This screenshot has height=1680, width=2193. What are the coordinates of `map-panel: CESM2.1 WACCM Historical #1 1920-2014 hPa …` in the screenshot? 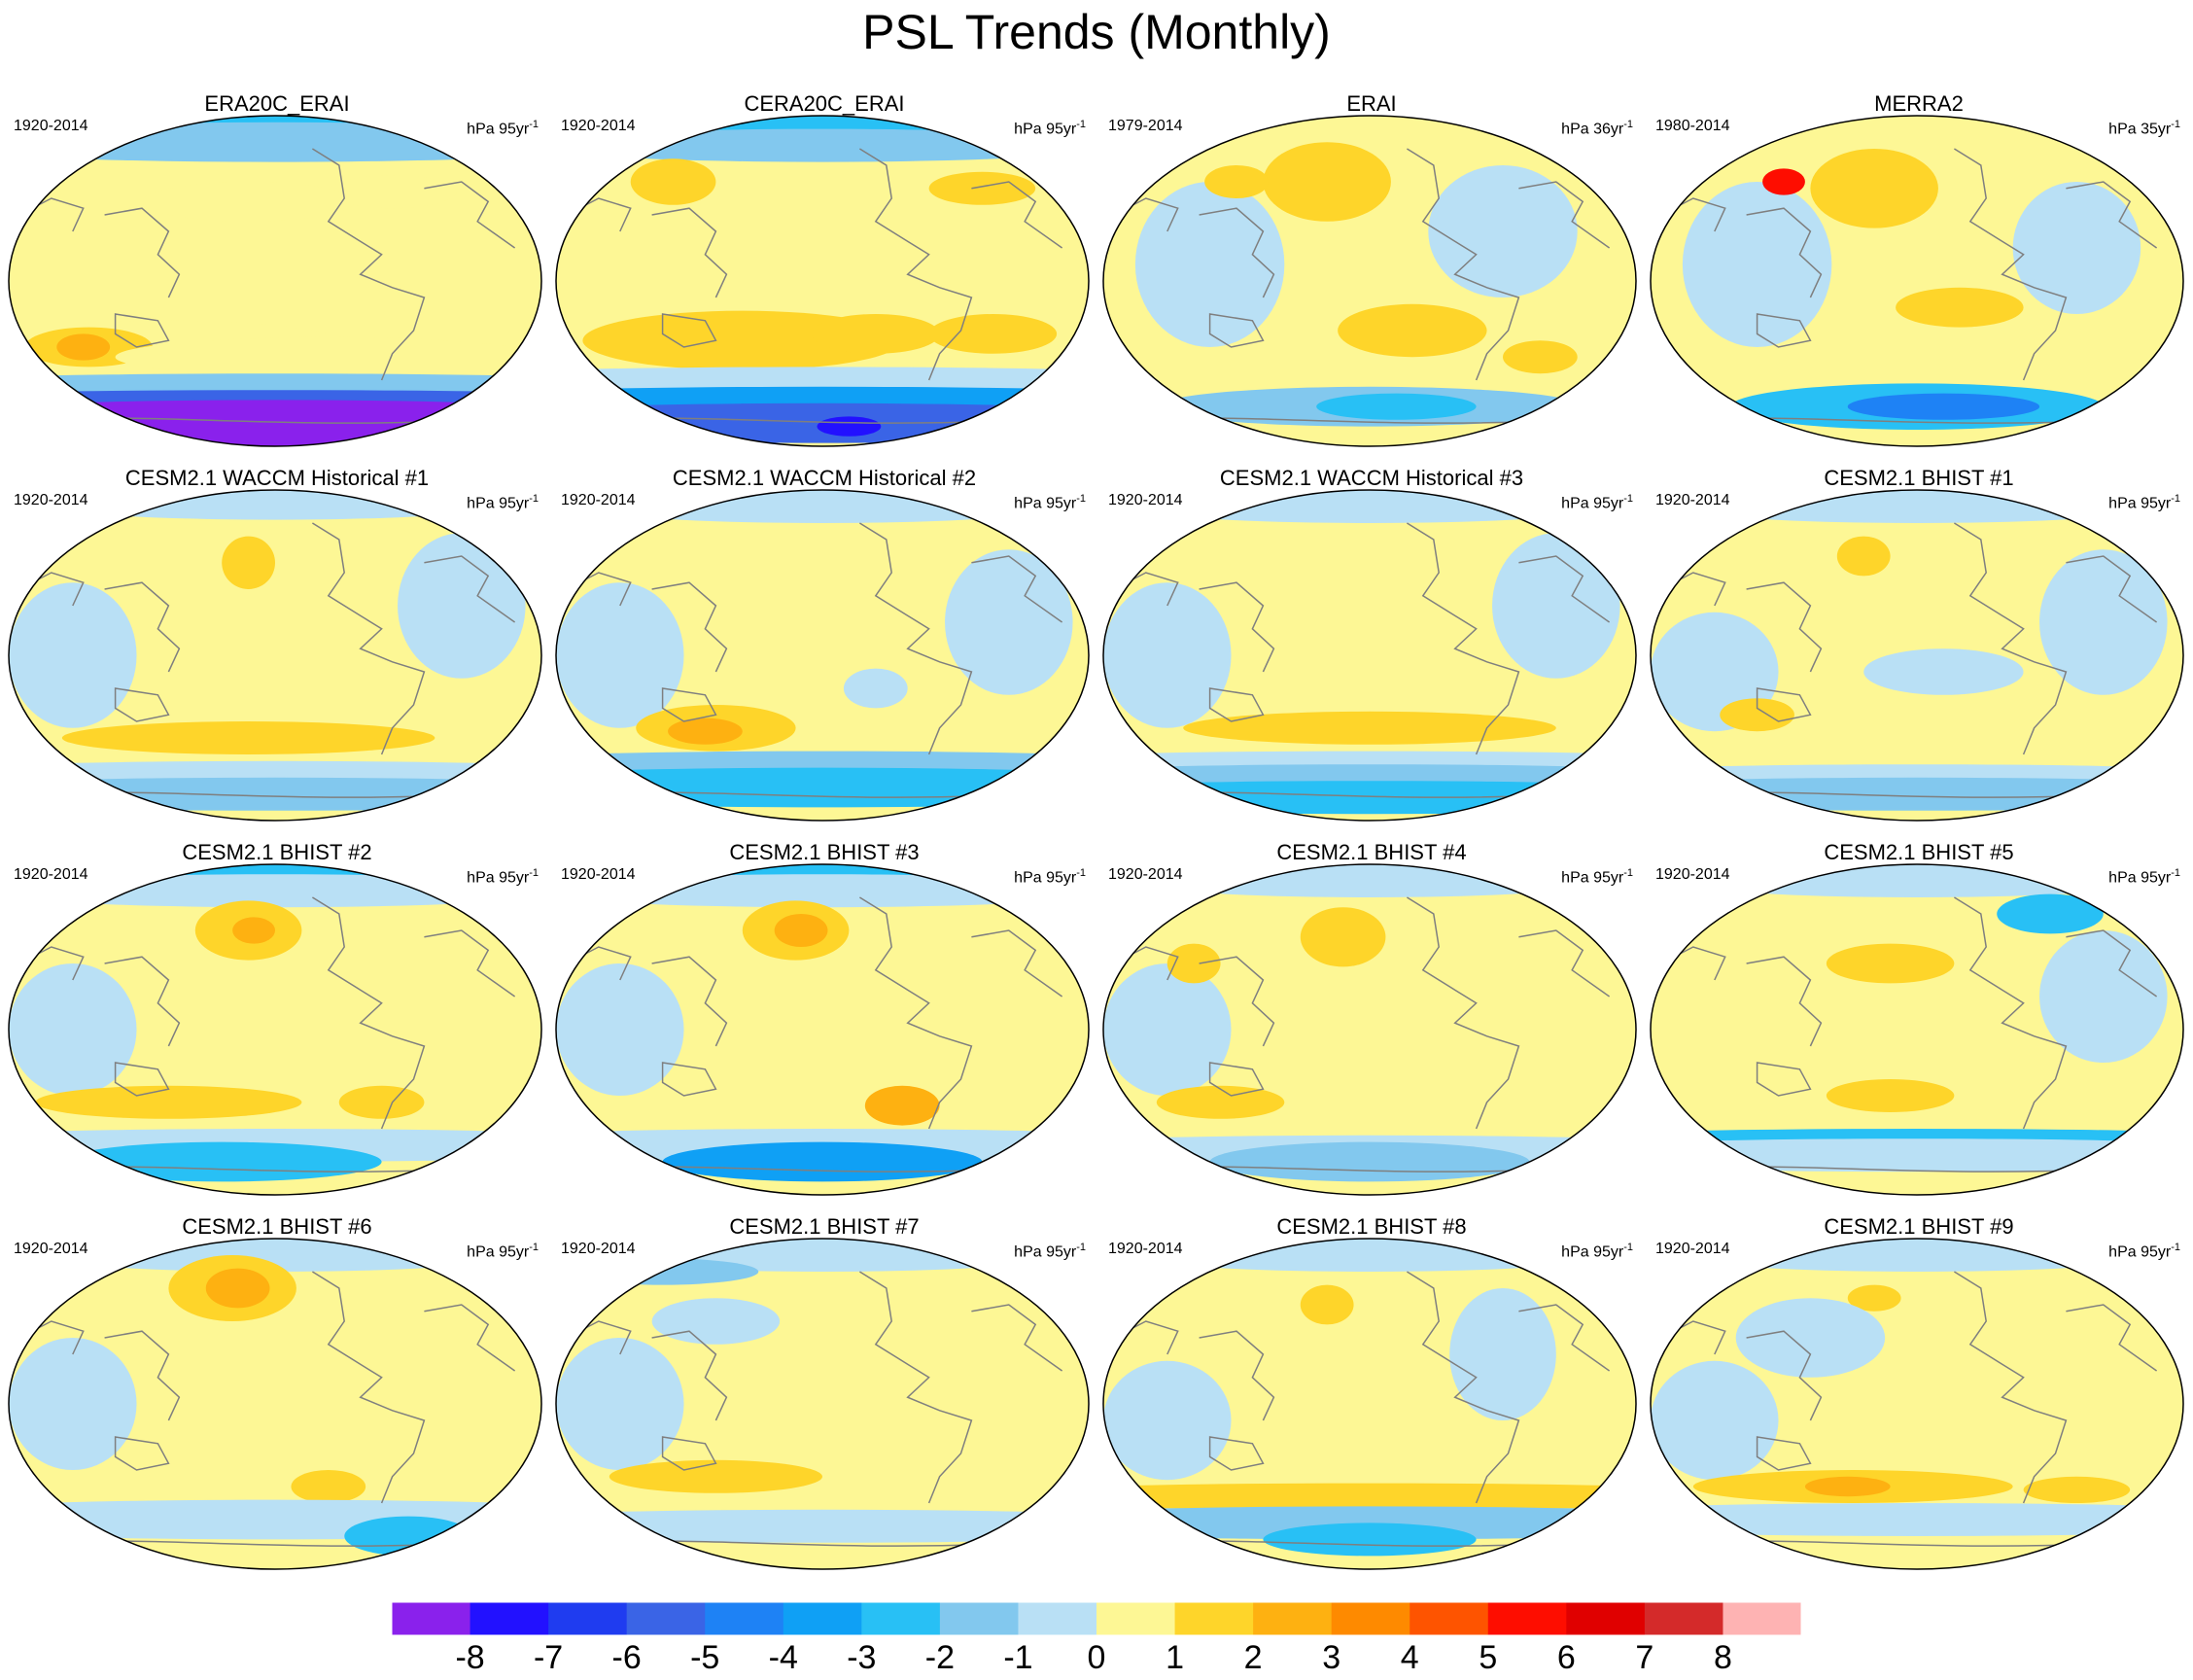 It's located at (277, 653).